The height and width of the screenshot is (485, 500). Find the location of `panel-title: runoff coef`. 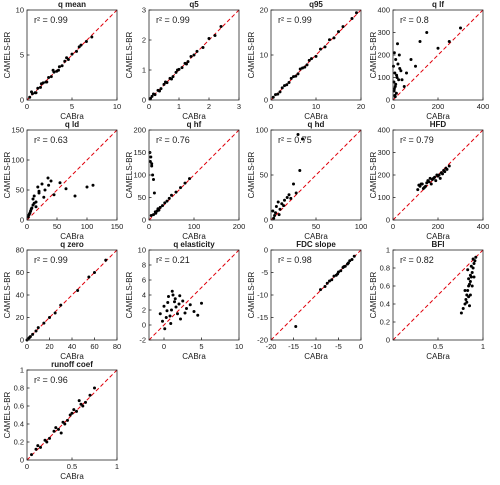

panel-title: runoff coef is located at coordinates (72, 364).